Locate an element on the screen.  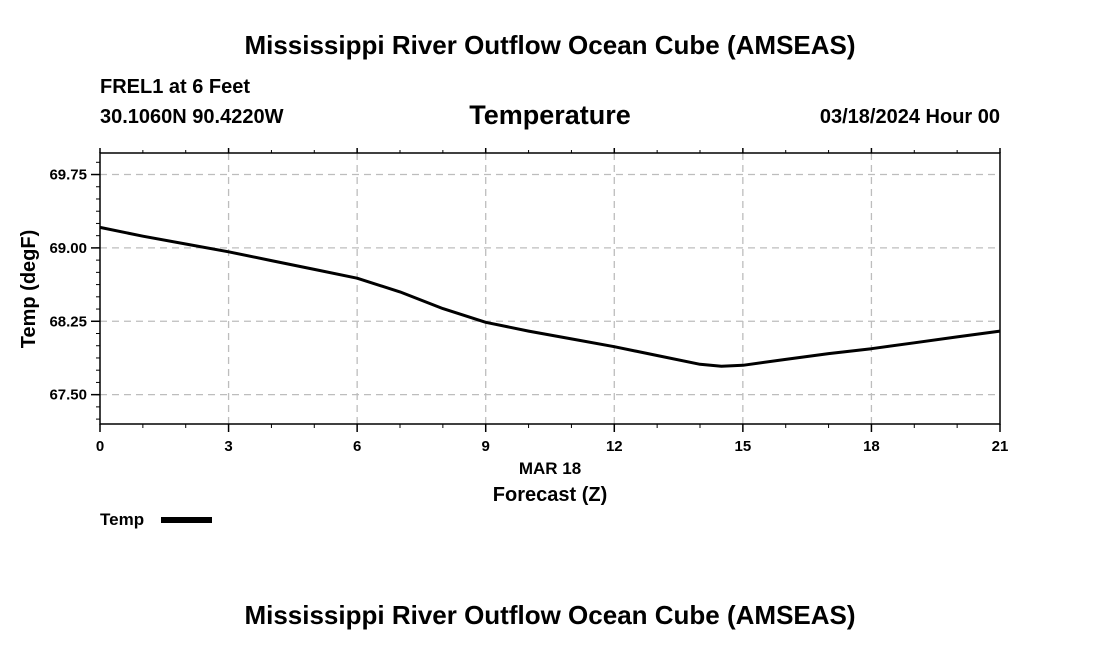
legend-label: Temp is located at coordinates (122, 519).